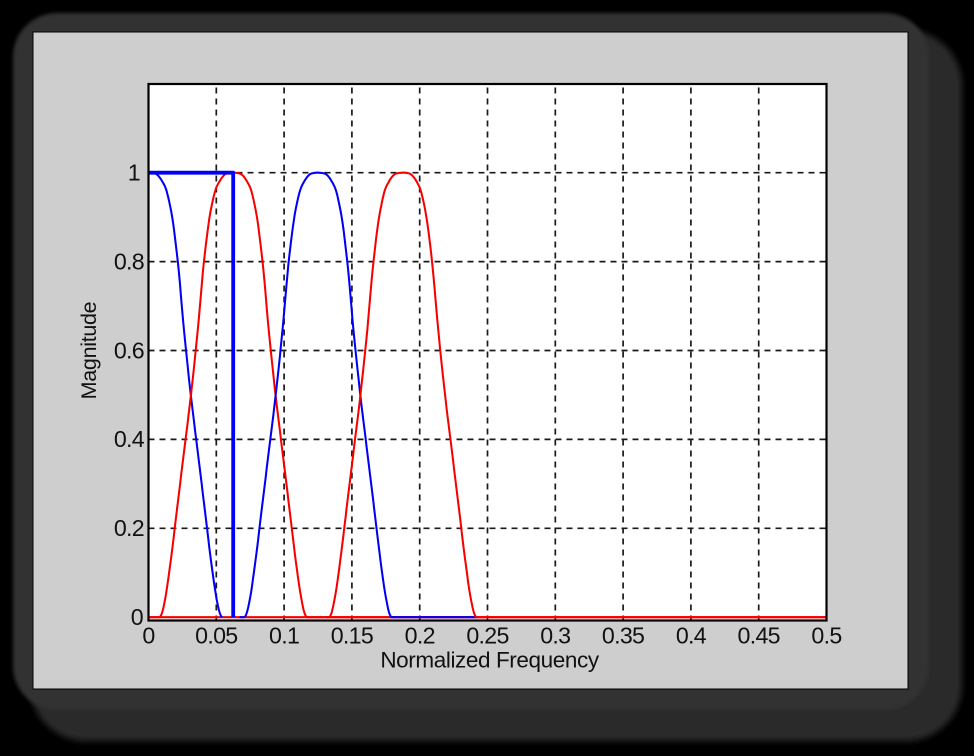 The width and height of the screenshot is (974, 756). I want to click on svg-text: 0.05, so click(216, 636).